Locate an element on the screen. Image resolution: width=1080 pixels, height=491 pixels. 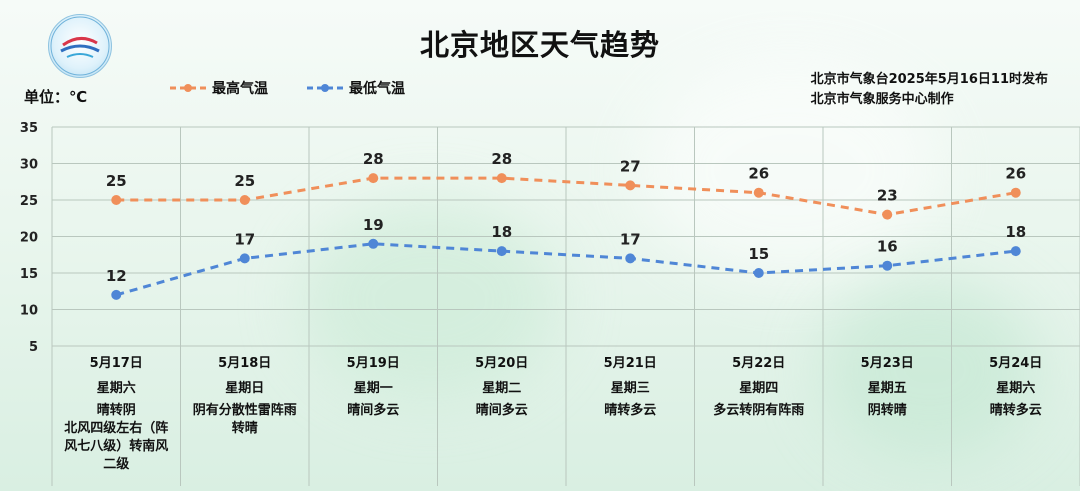
day-column: 5月20日星期二晴间多云 is located at coordinates (502, 386).